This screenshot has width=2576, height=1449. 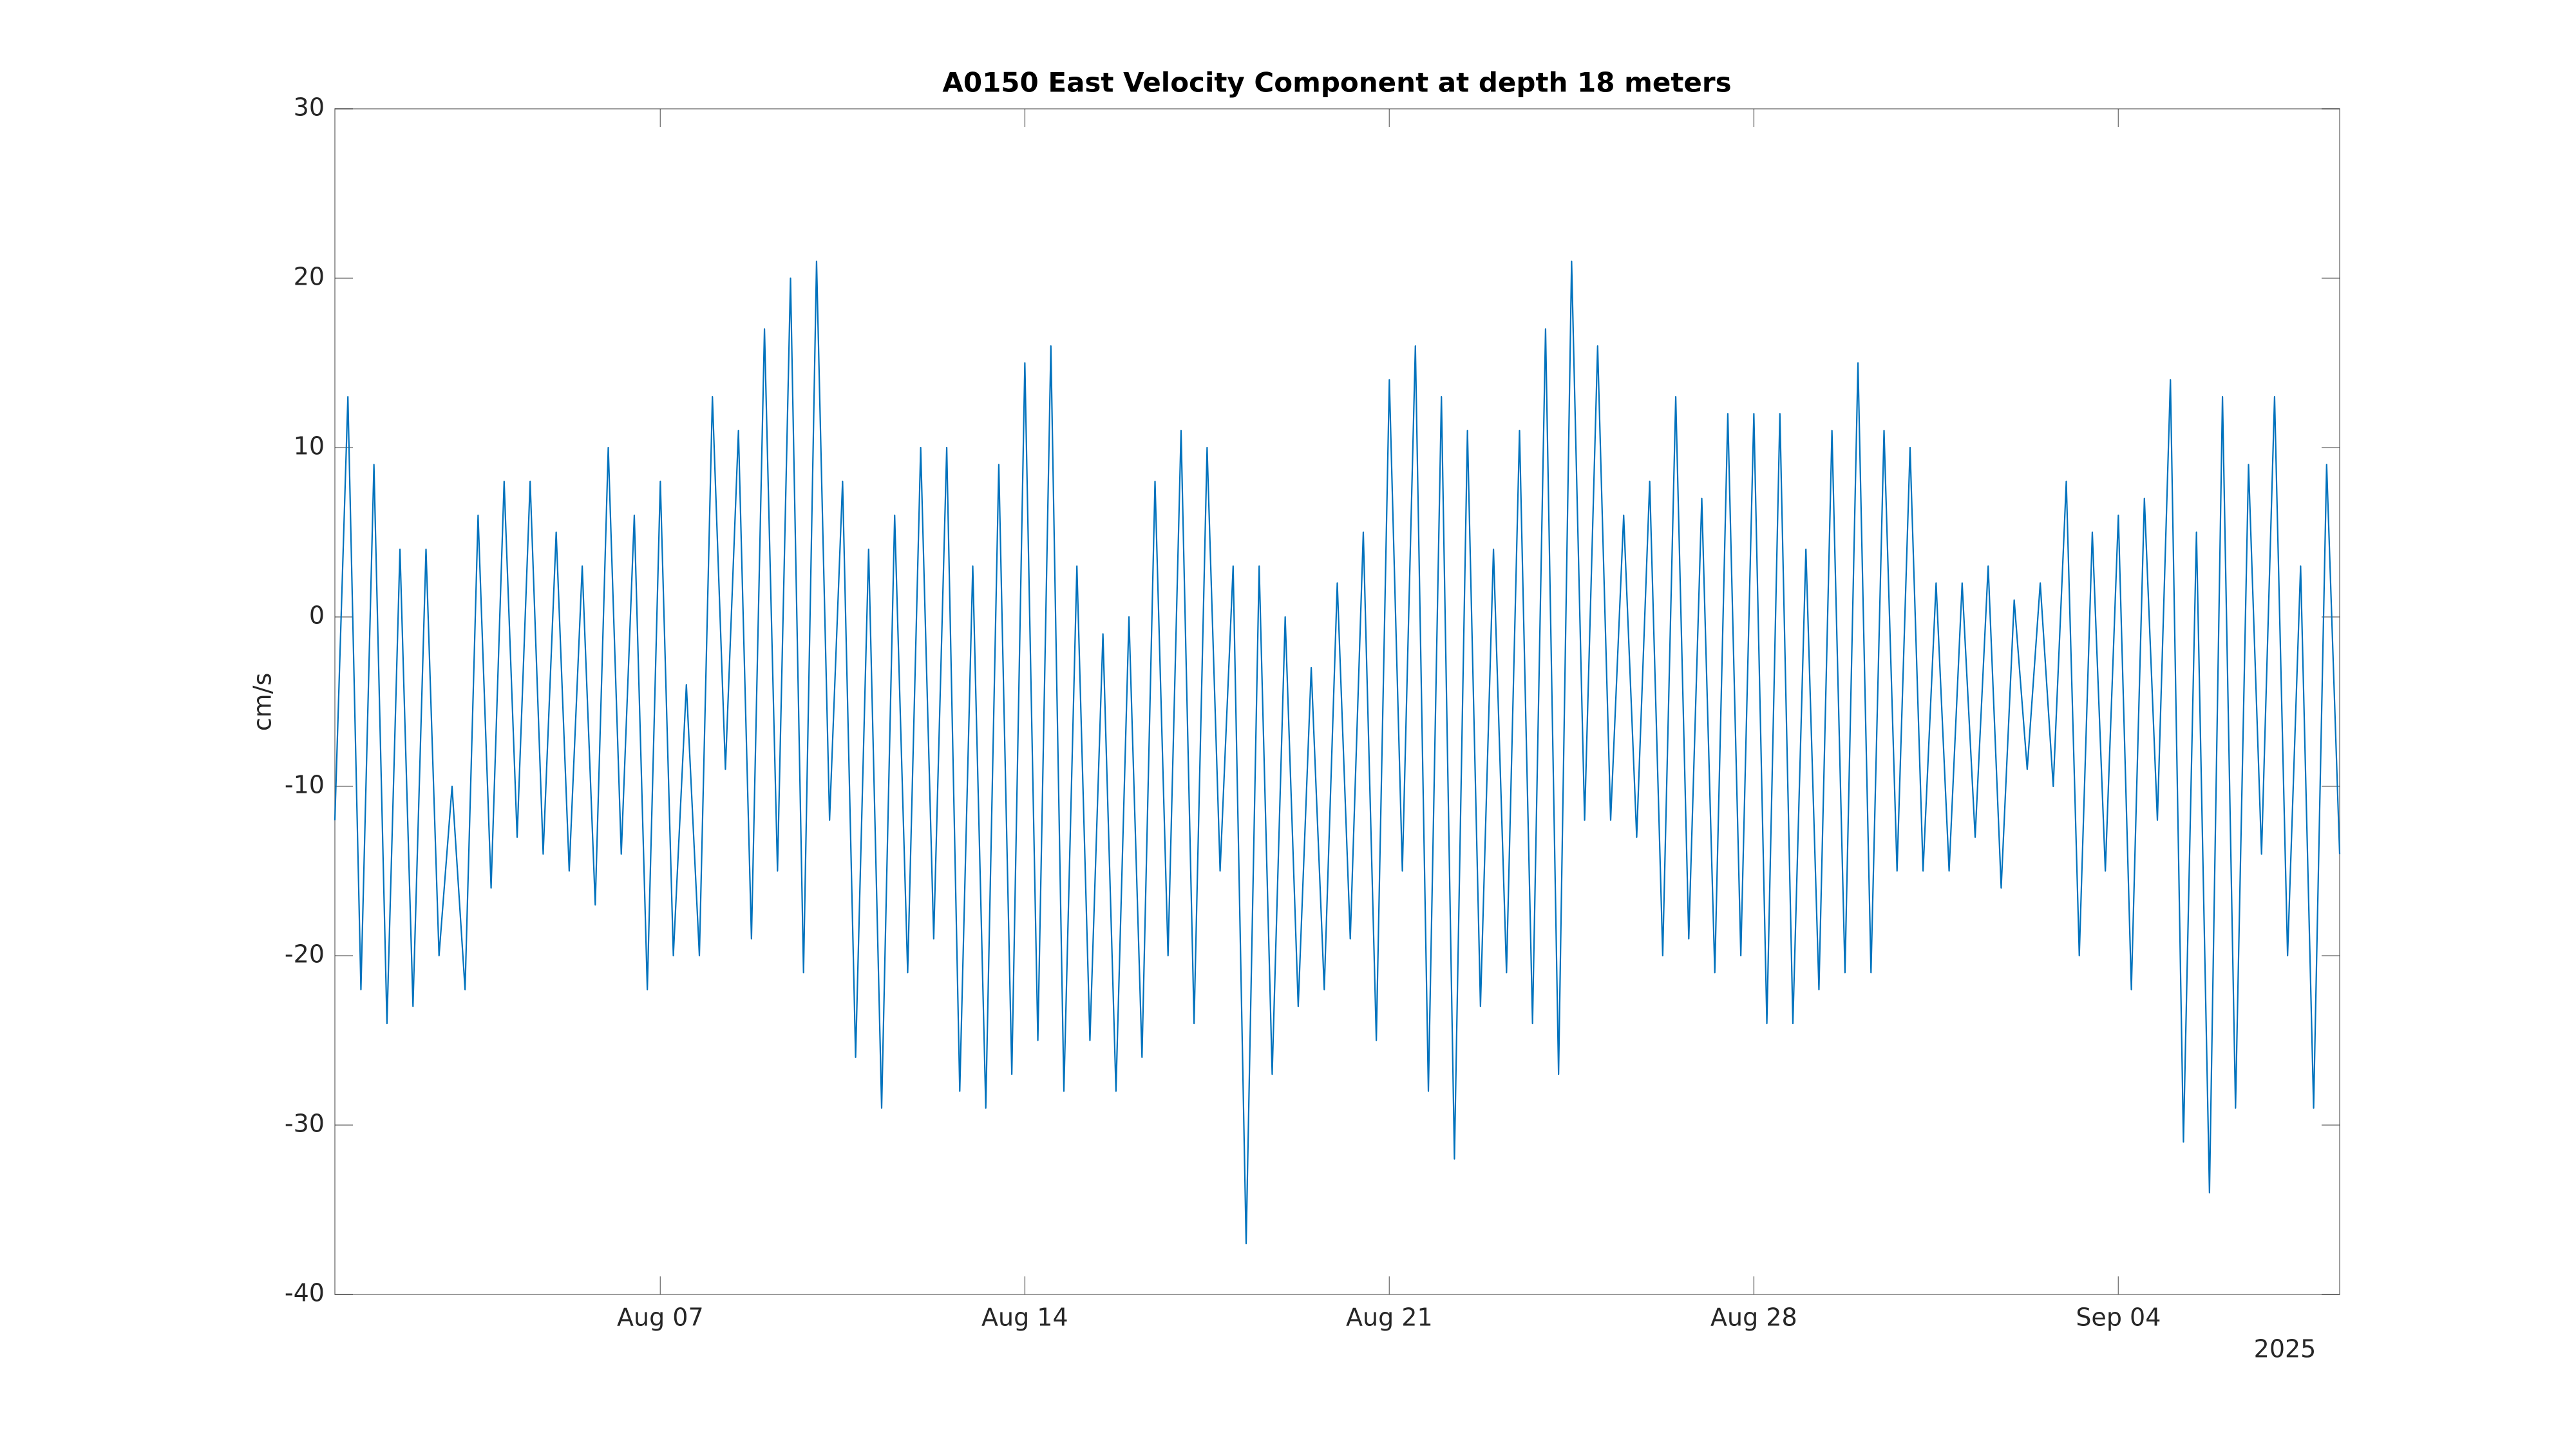 I want to click on y-tick-label: 20, so click(x=309, y=277).